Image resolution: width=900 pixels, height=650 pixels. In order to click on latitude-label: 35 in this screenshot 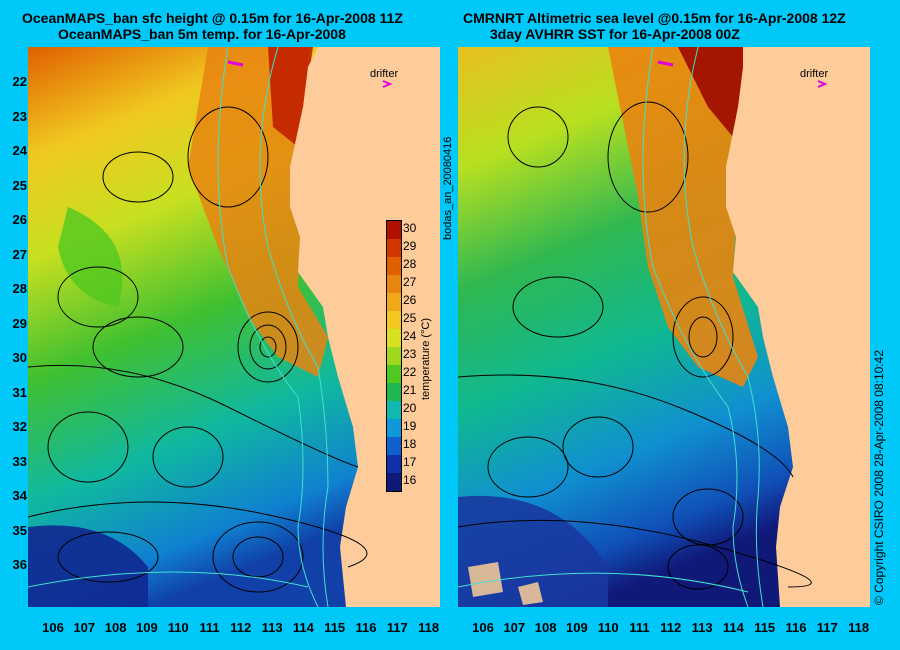, I will do `click(19, 530)`.